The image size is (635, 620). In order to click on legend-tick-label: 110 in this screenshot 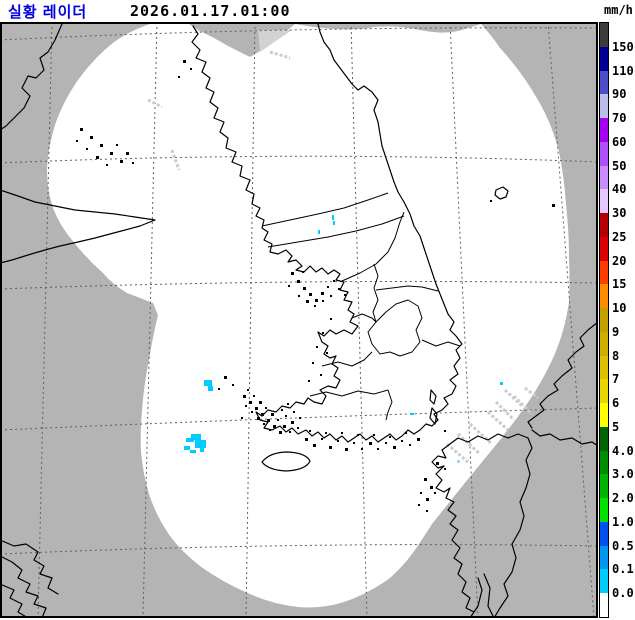, I will do `click(623, 71)`.